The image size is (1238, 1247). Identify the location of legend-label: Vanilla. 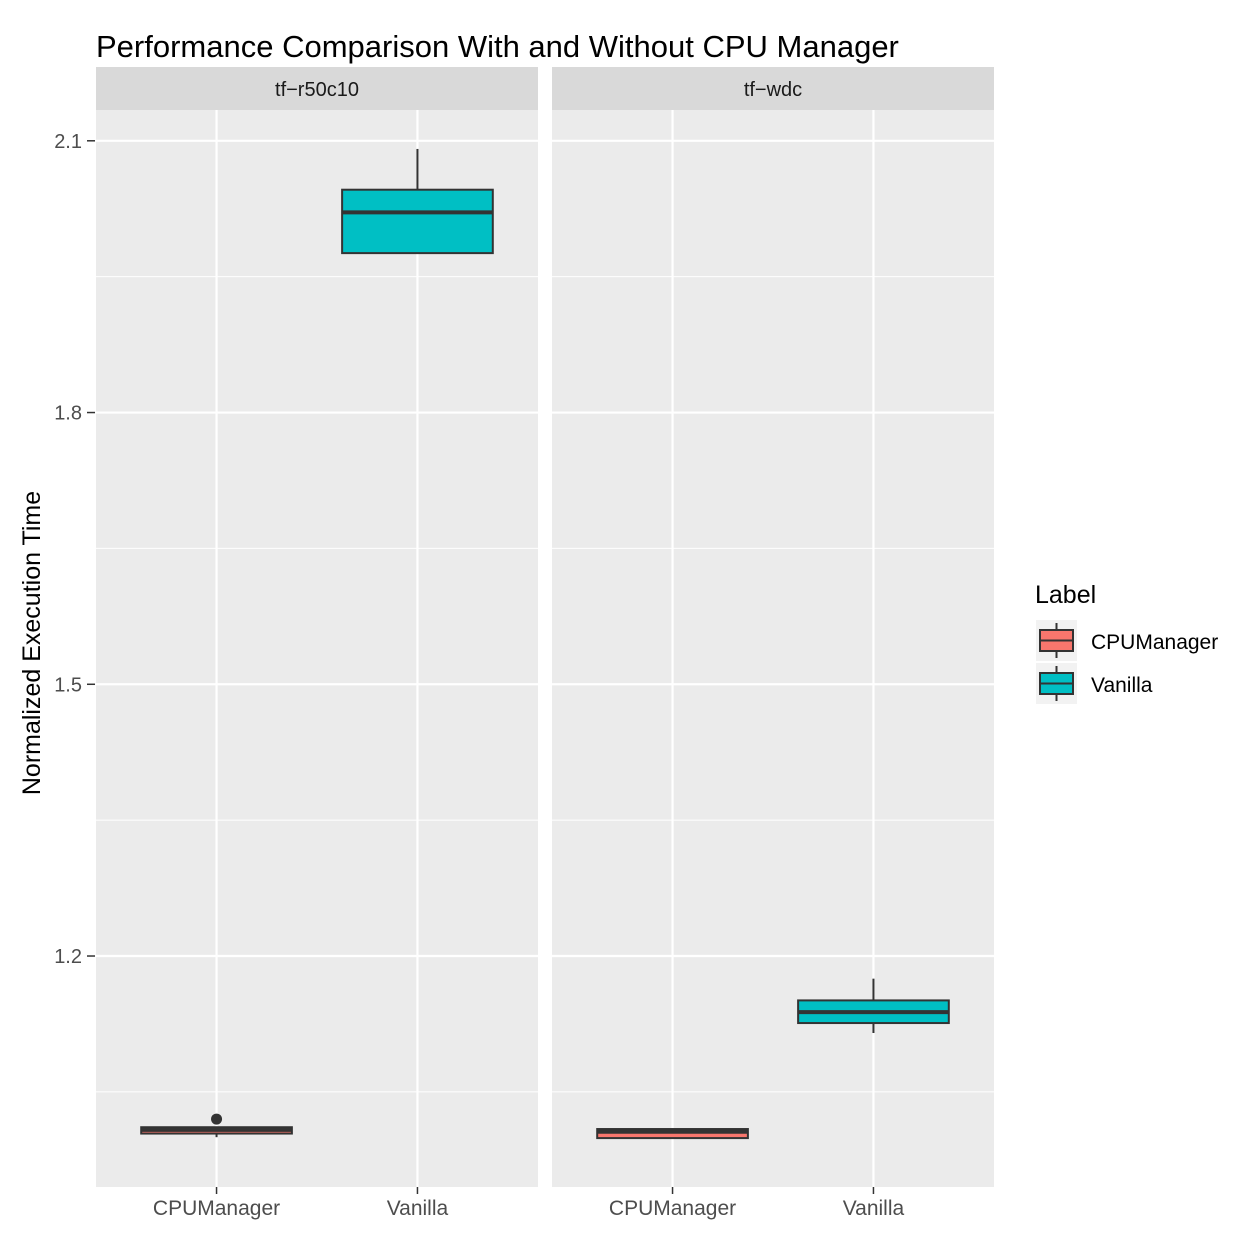
(1122, 685).